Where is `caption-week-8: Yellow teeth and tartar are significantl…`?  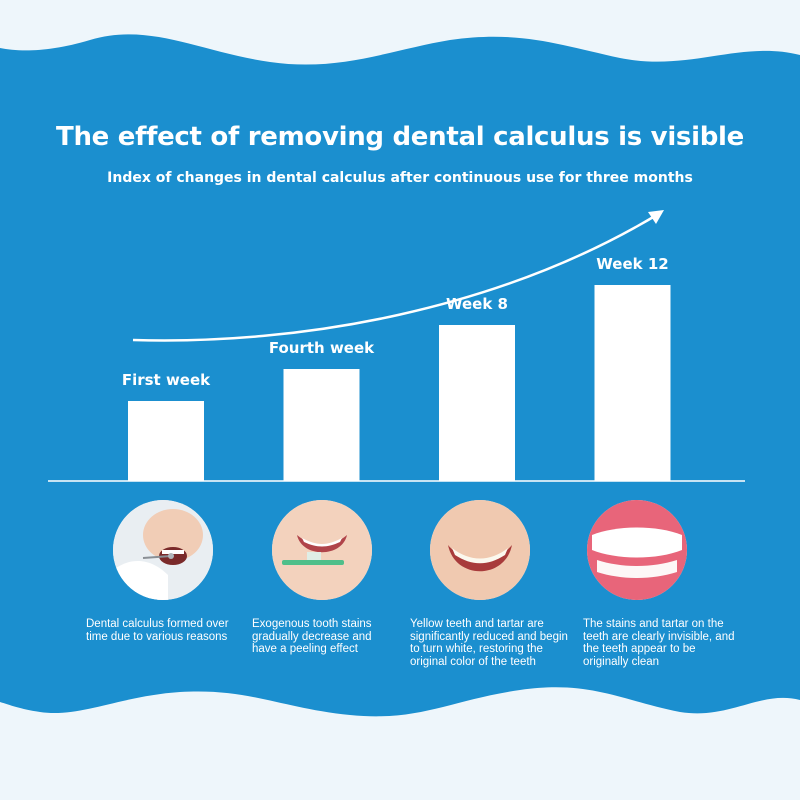
caption-week-8: Yellow teeth and tartar are significantl… is located at coordinates (489, 643).